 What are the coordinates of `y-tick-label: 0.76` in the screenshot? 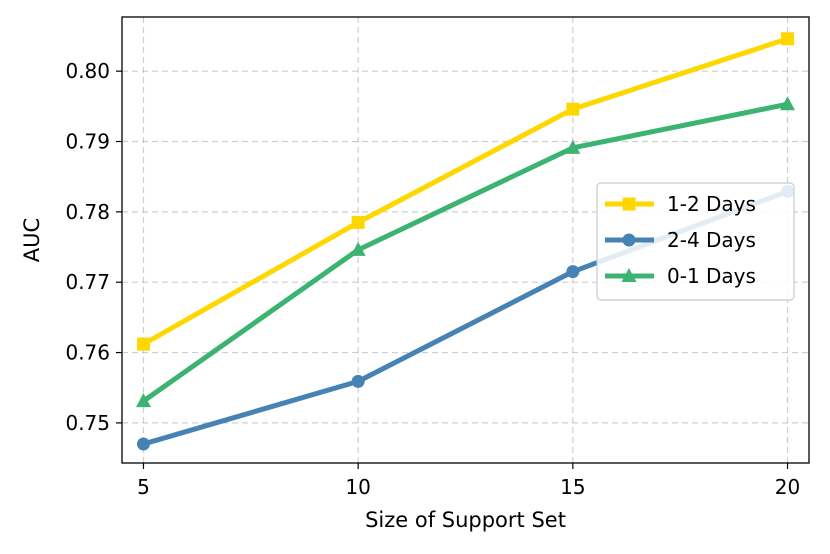 It's located at (87, 353).